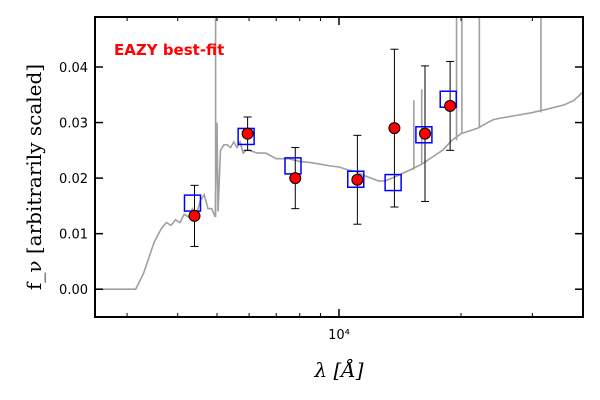 The width and height of the screenshot is (600, 400). Describe the element at coordinates (338, 369) in the screenshot. I see `x-axis-label: λ [Å]` at that location.